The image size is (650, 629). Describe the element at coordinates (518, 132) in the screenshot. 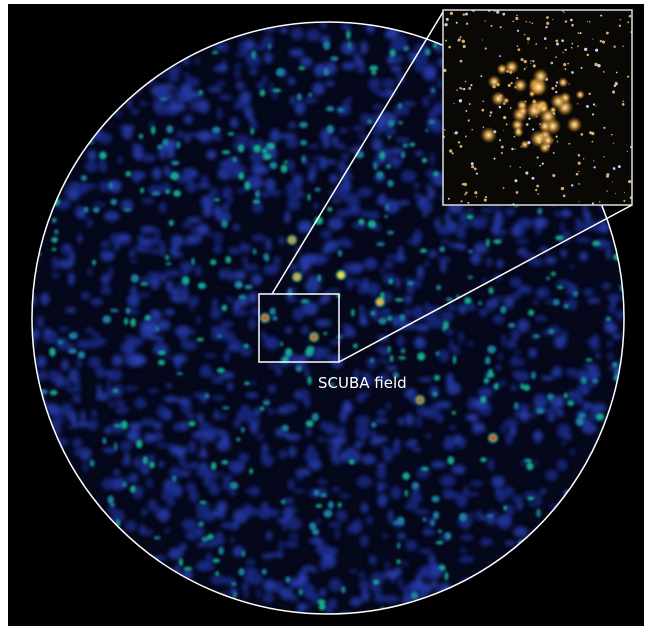

I see `galaxy` at that location.